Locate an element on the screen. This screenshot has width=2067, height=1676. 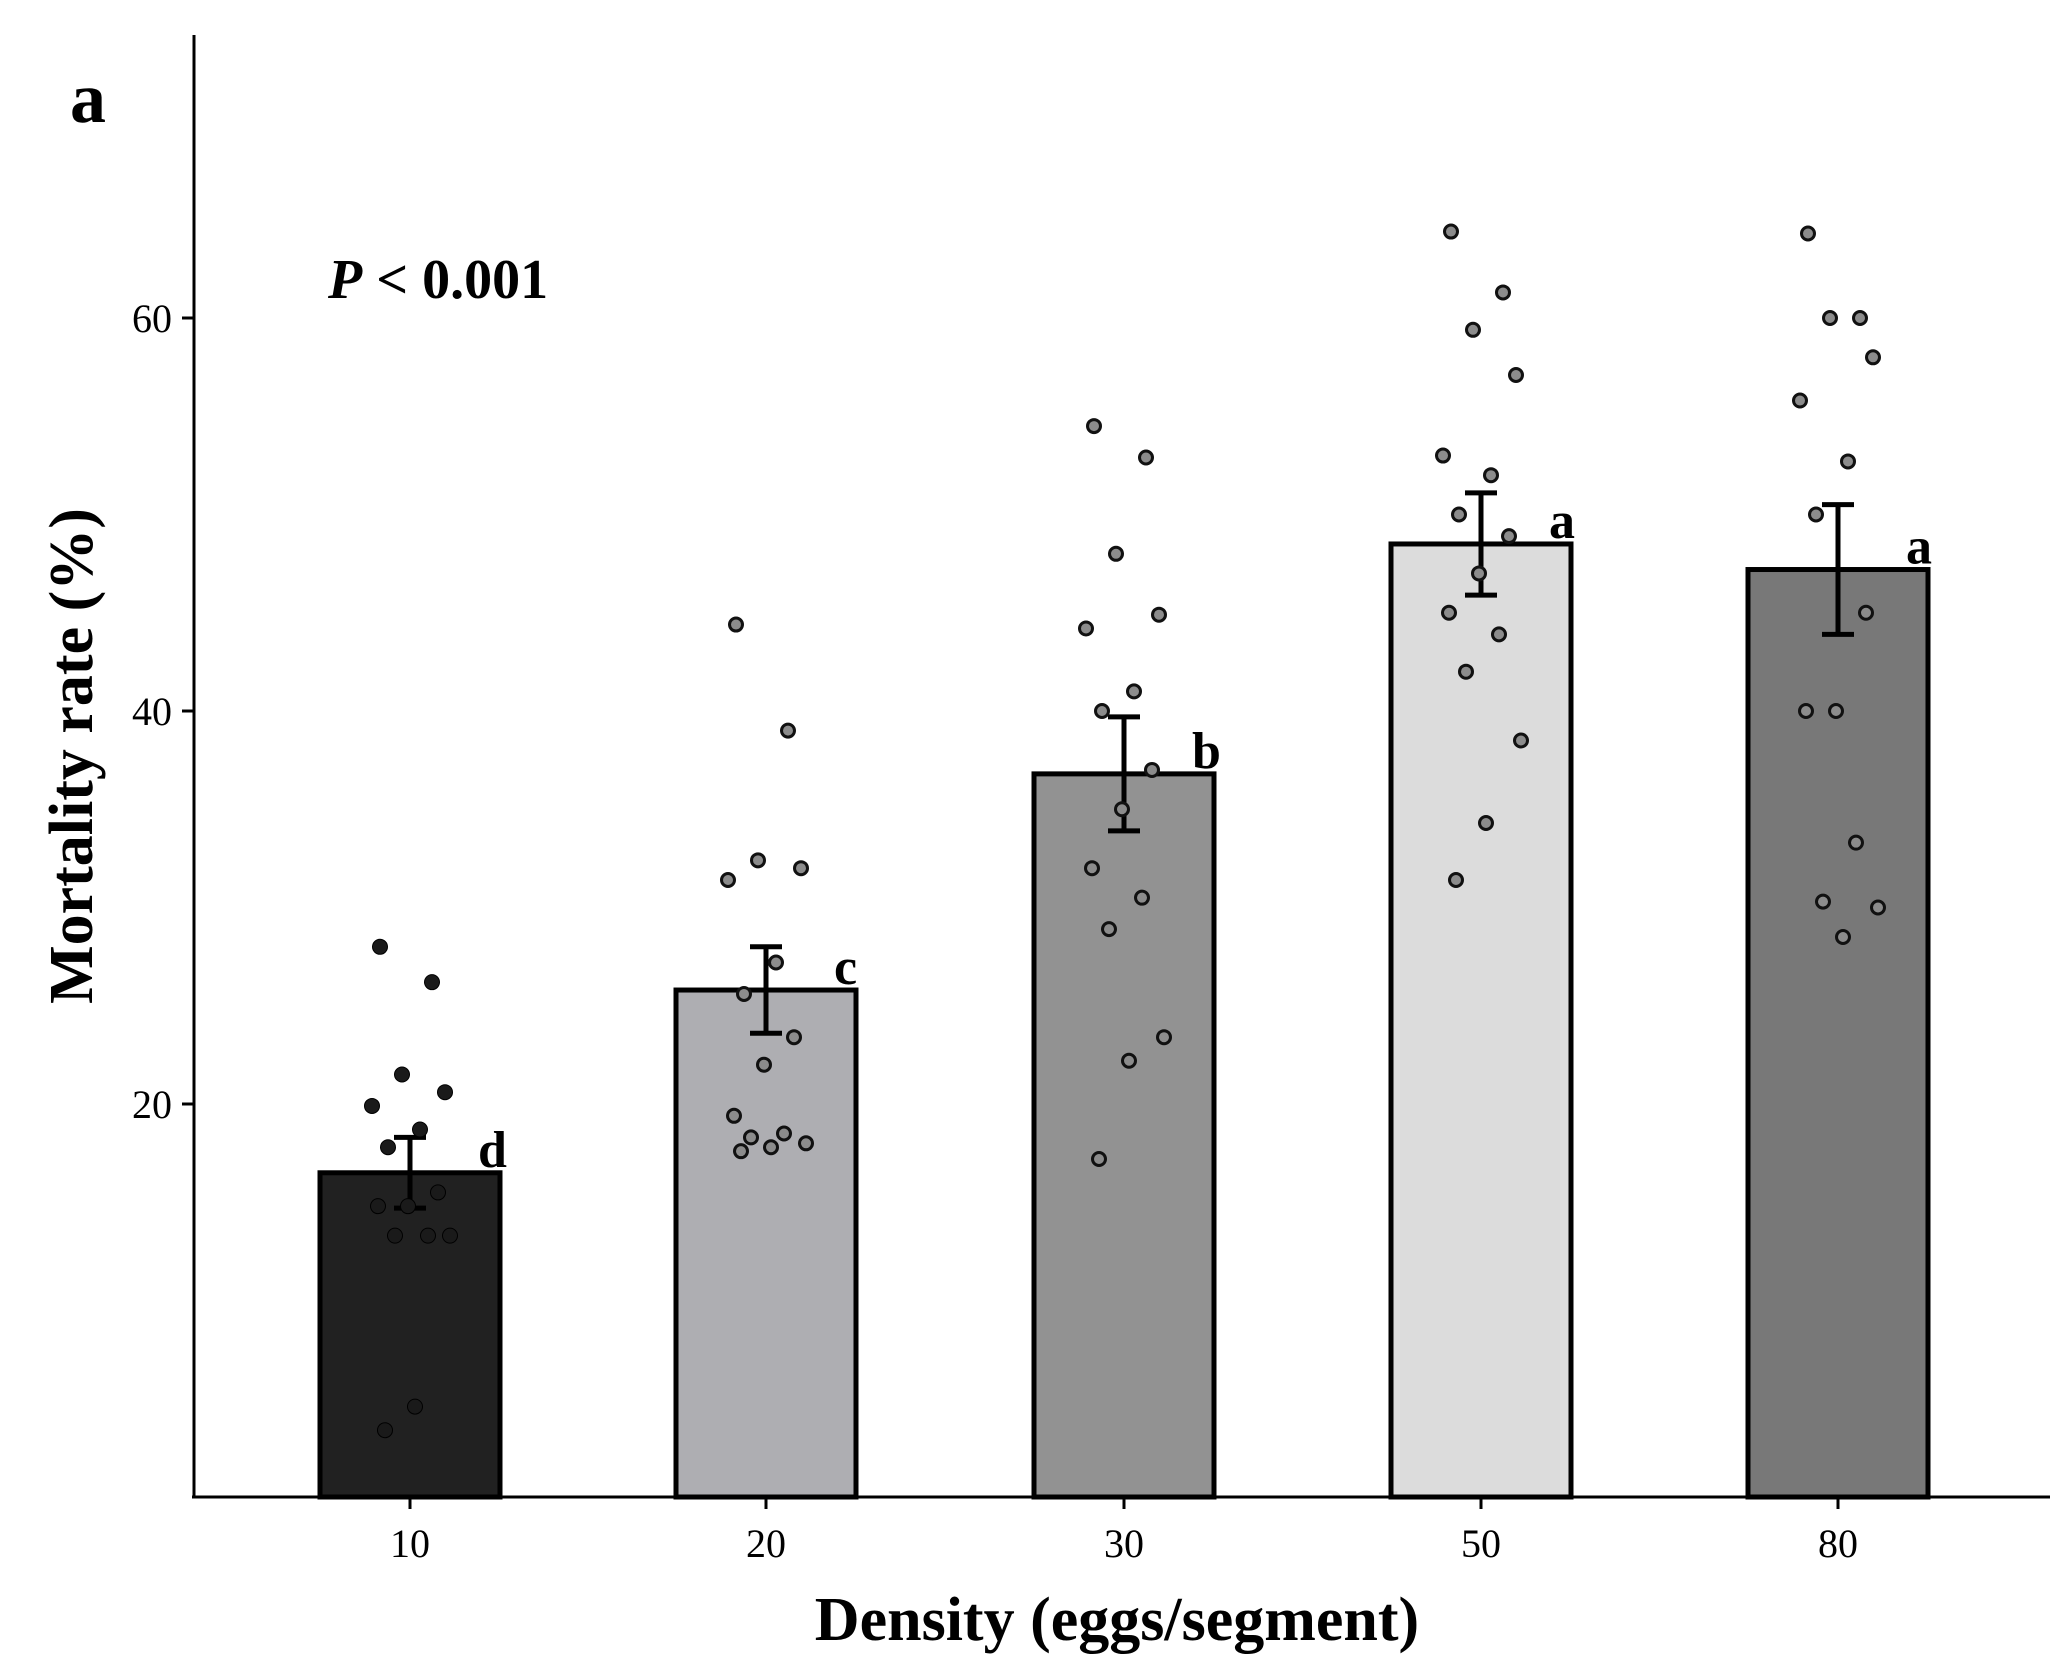
y-tick-label-20: 20 is located at coordinates (152, 1104).